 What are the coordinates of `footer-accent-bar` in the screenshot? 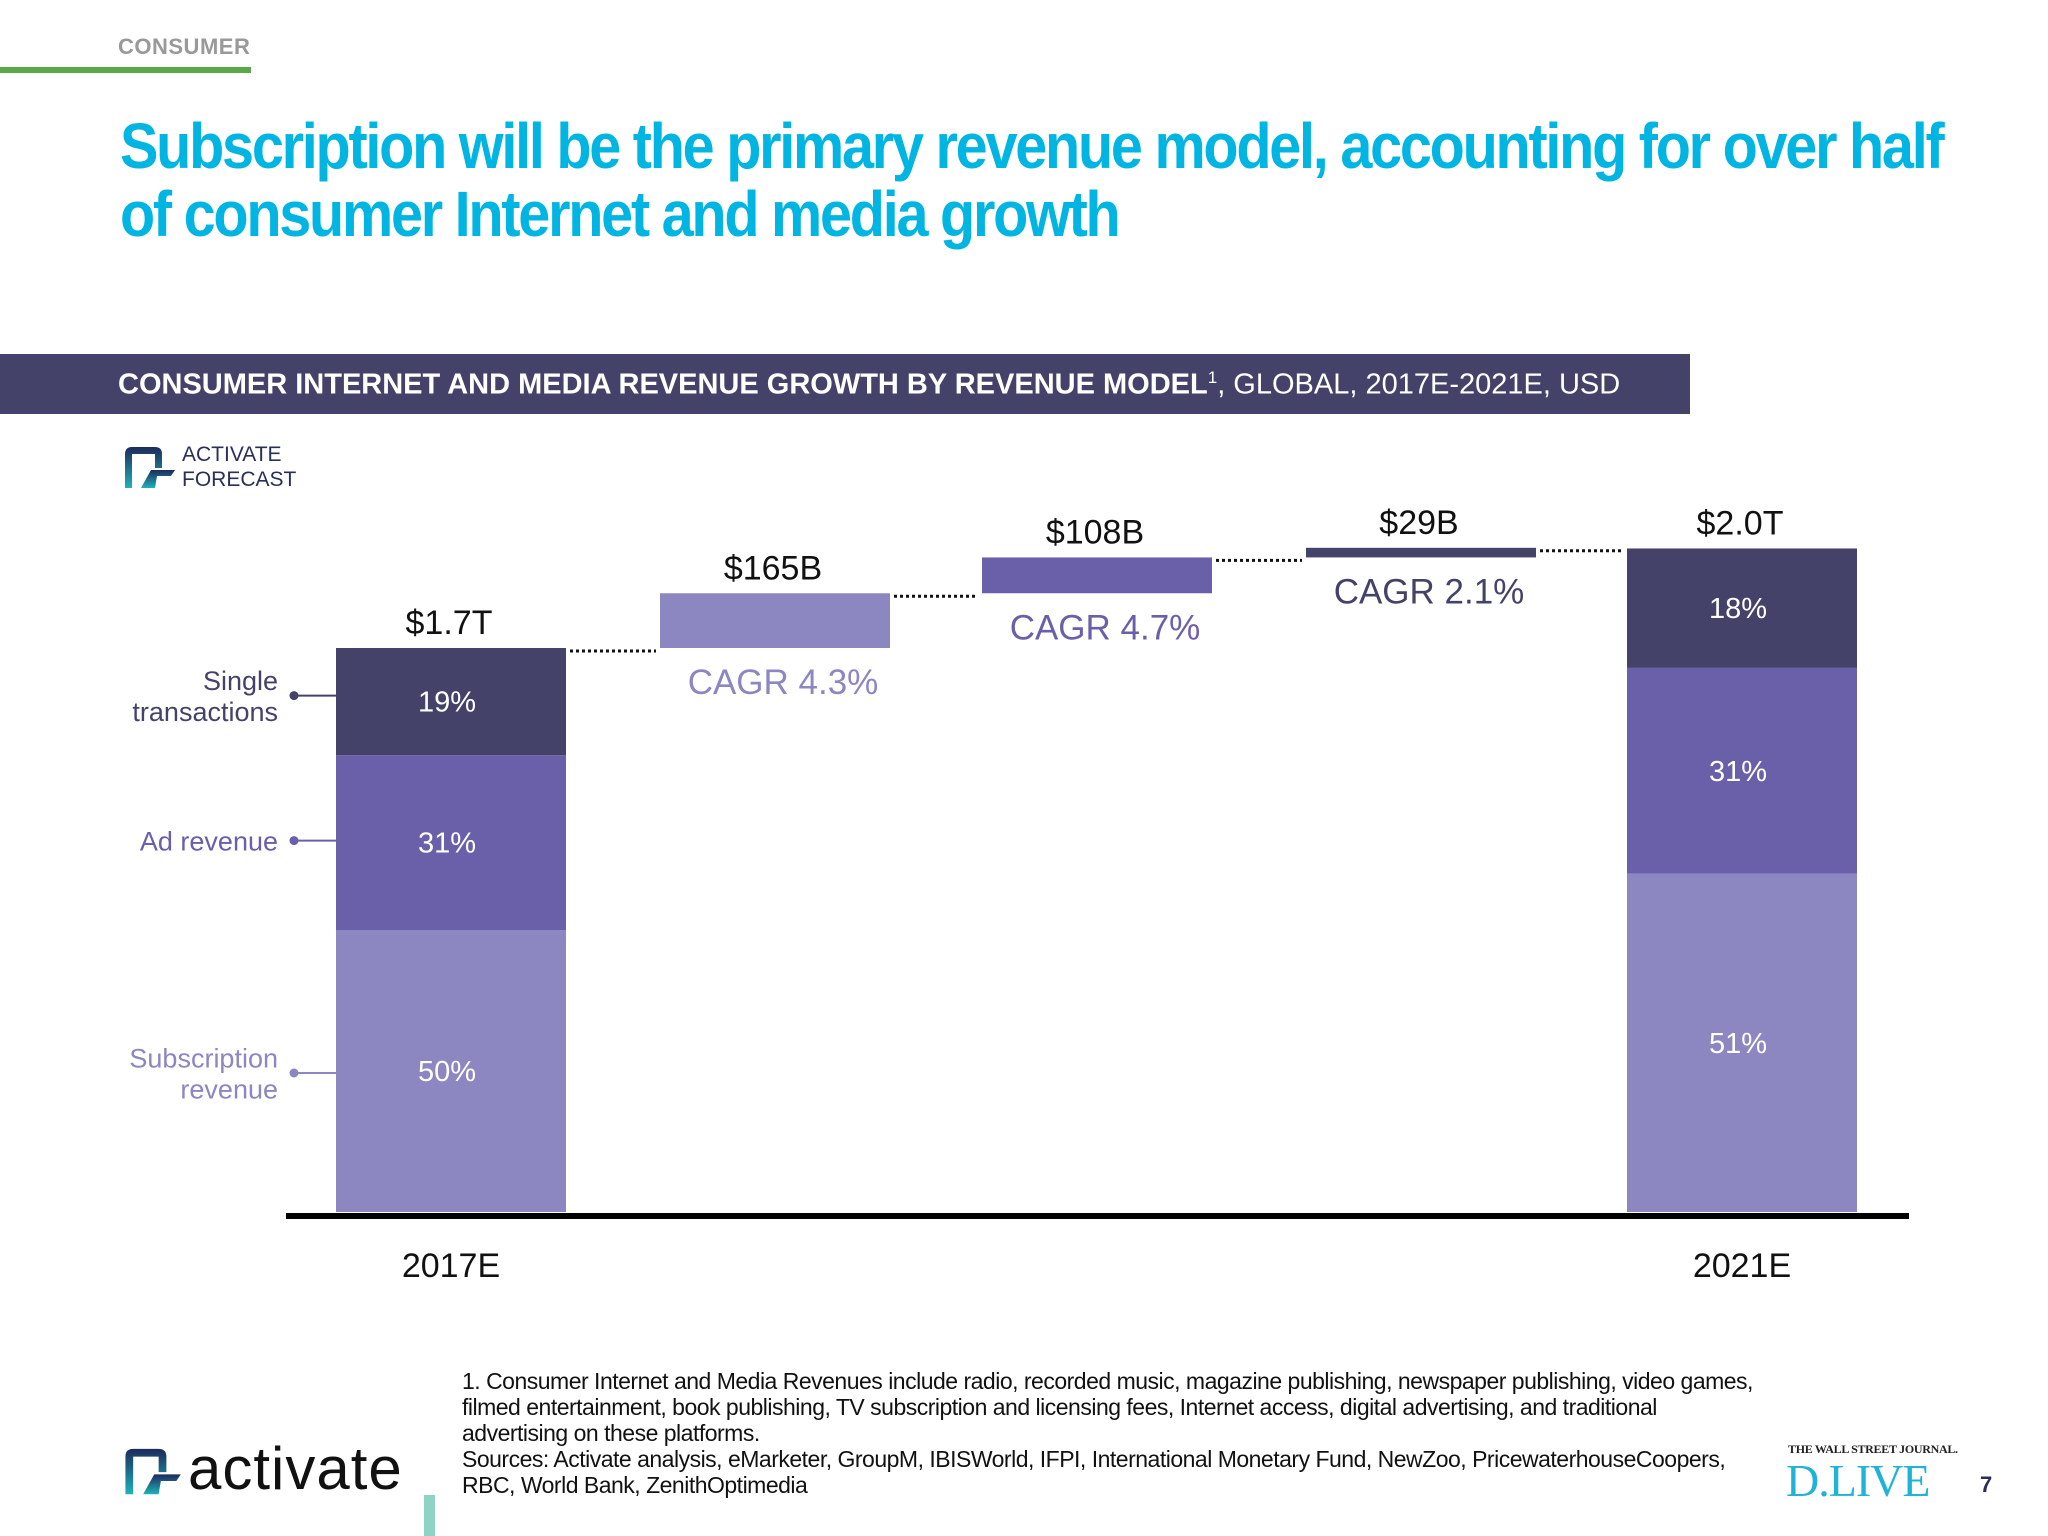 It's located at (429, 1515).